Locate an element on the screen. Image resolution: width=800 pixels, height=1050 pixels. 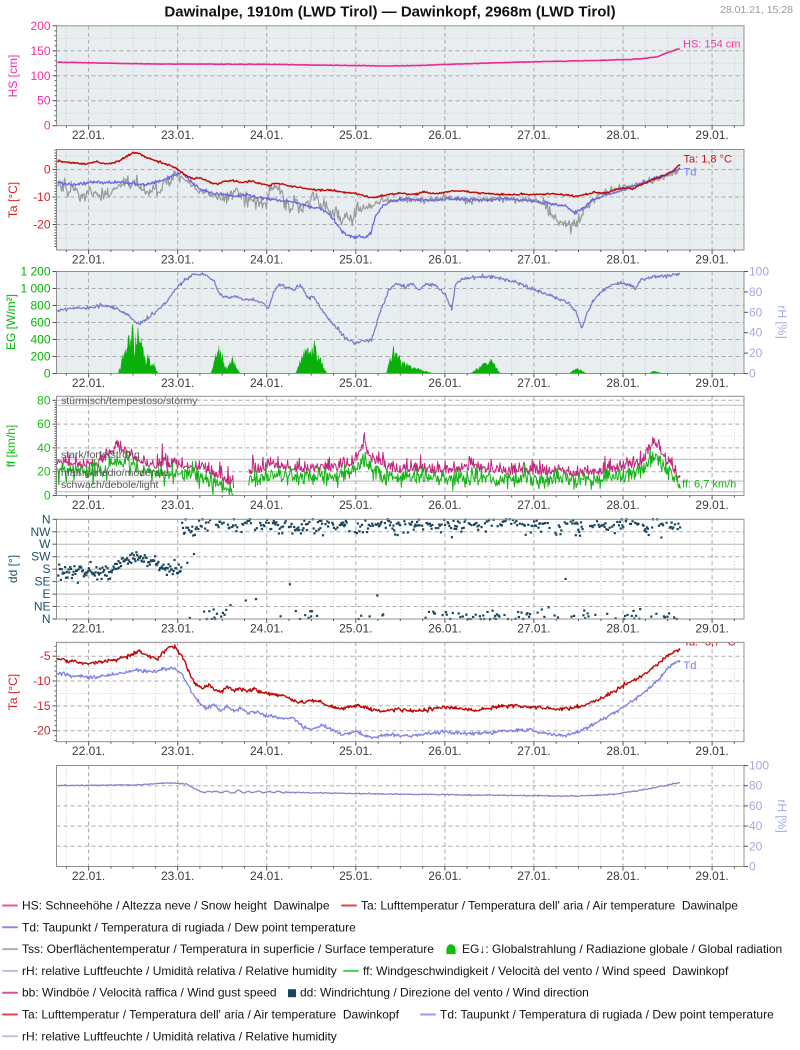
svg-text: W is located at coordinates (45, 544).